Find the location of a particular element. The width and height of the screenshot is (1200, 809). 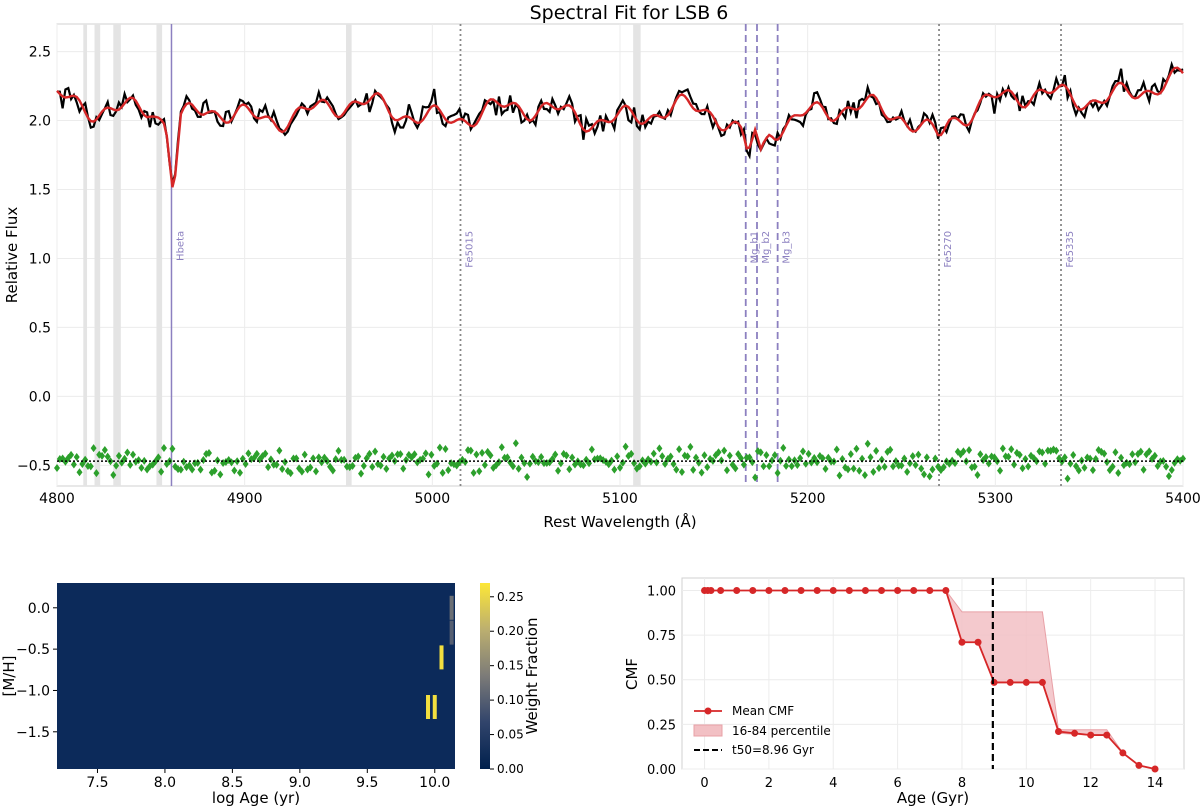

x-tick-label: 8.0 is located at coordinates (165, 783).